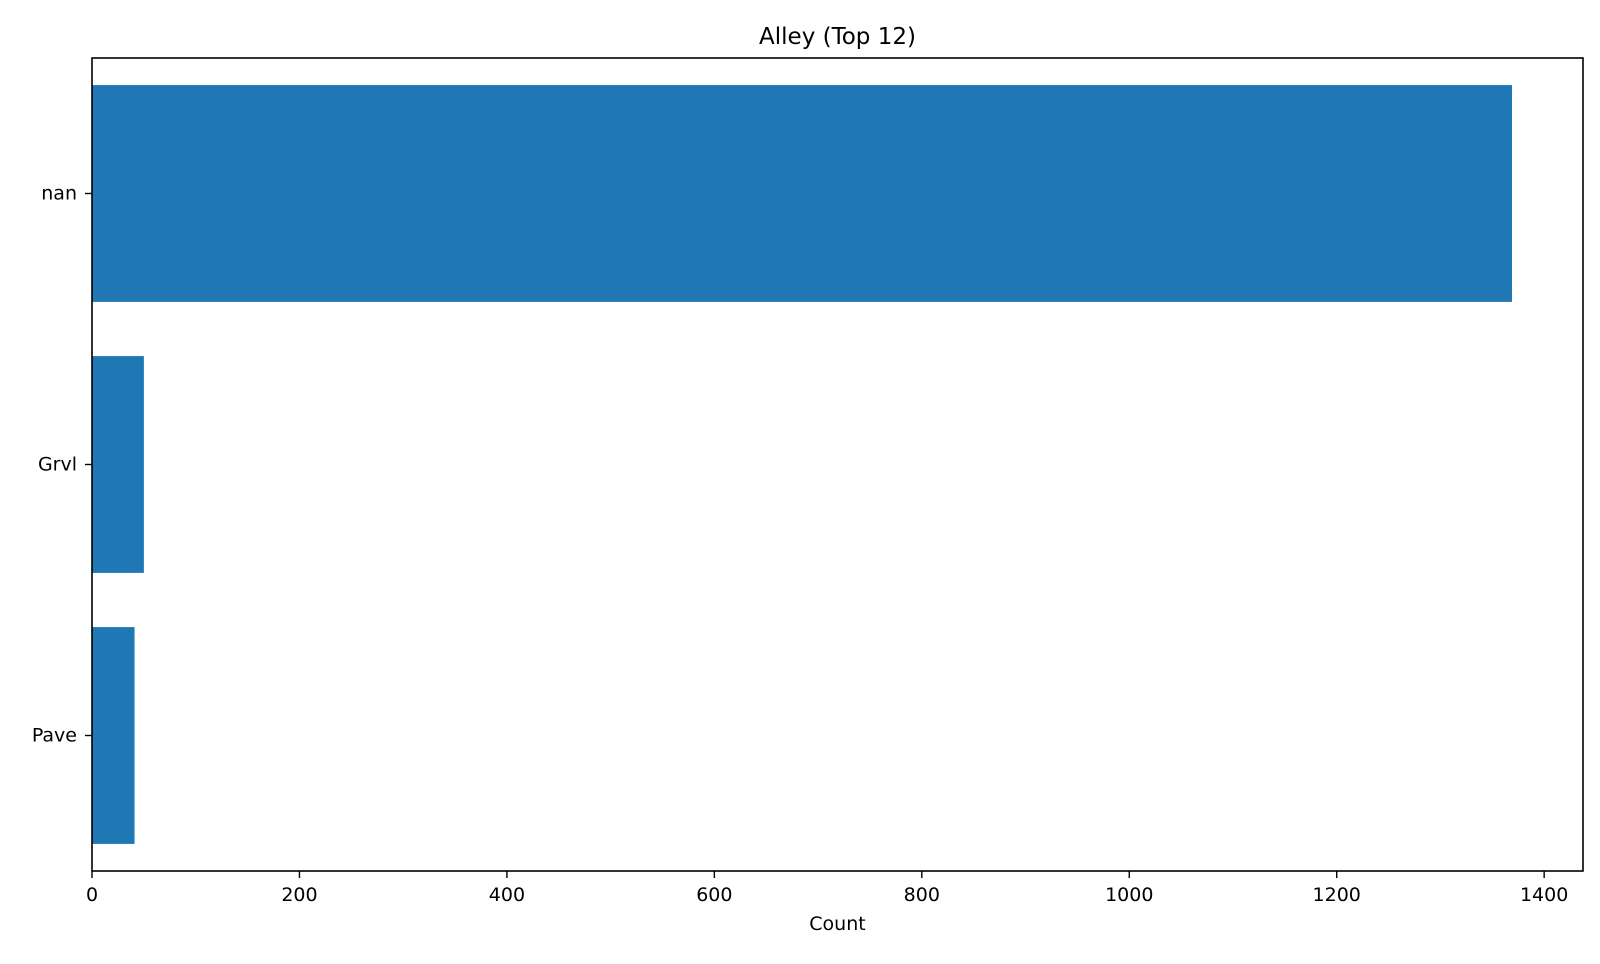  I want to click on x-tick-label: 1200, so click(1337, 895).